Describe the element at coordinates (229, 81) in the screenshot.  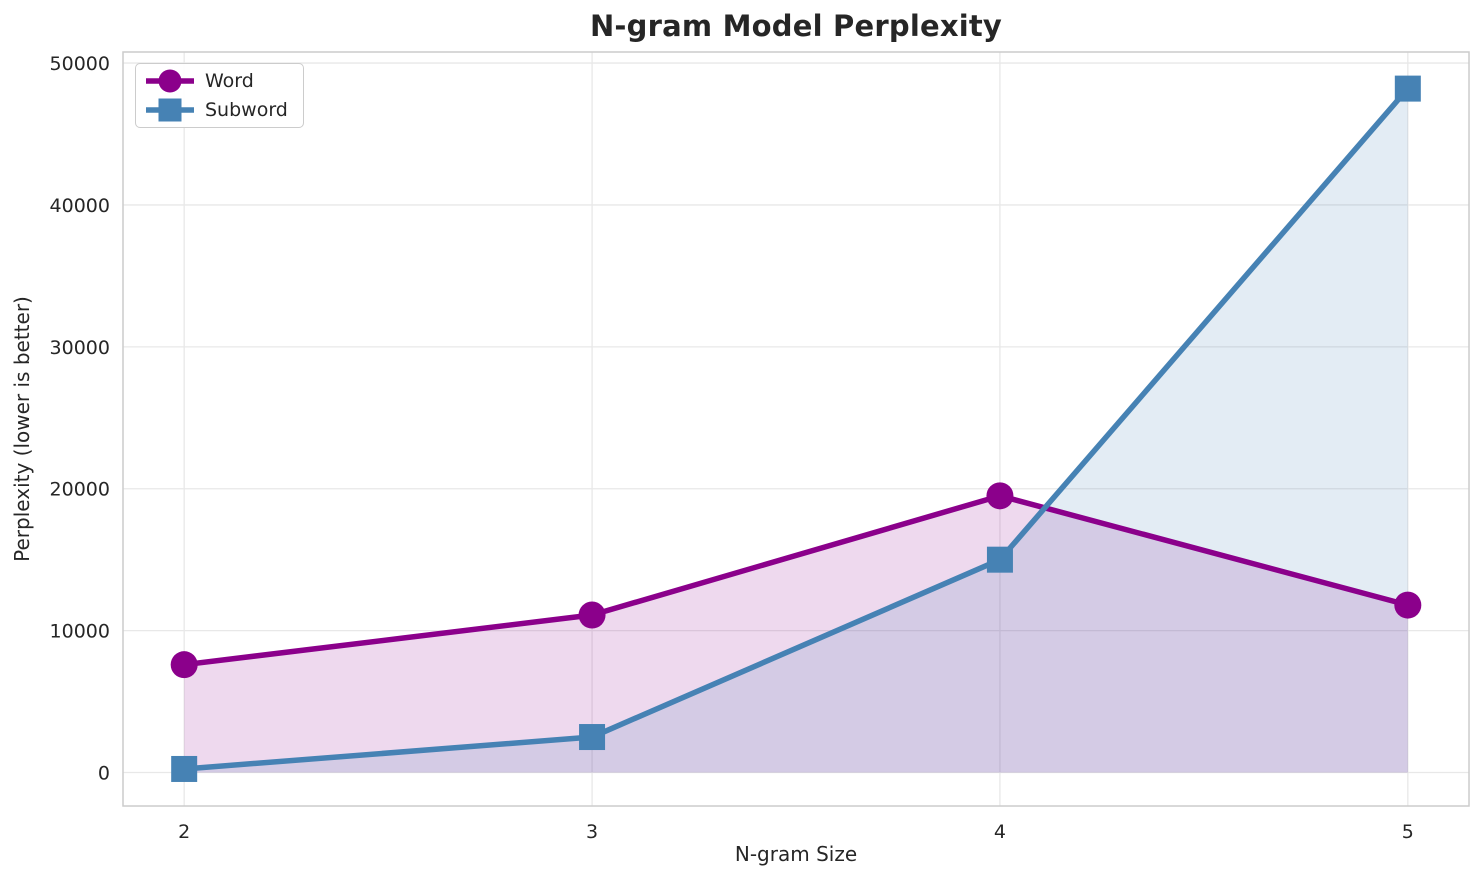
I see `legend-label-word: Word` at that location.